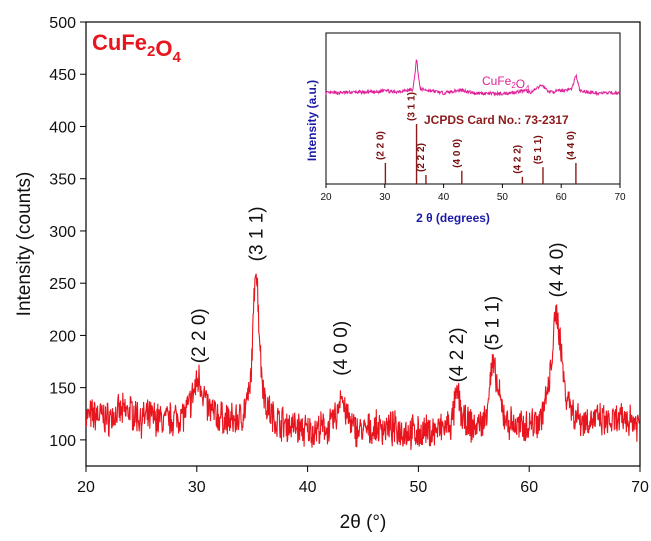 This screenshot has height=541, width=651. What do you see at coordinates (62, 232) in the screenshot?
I see `y-tick-label: 300` at bounding box center [62, 232].